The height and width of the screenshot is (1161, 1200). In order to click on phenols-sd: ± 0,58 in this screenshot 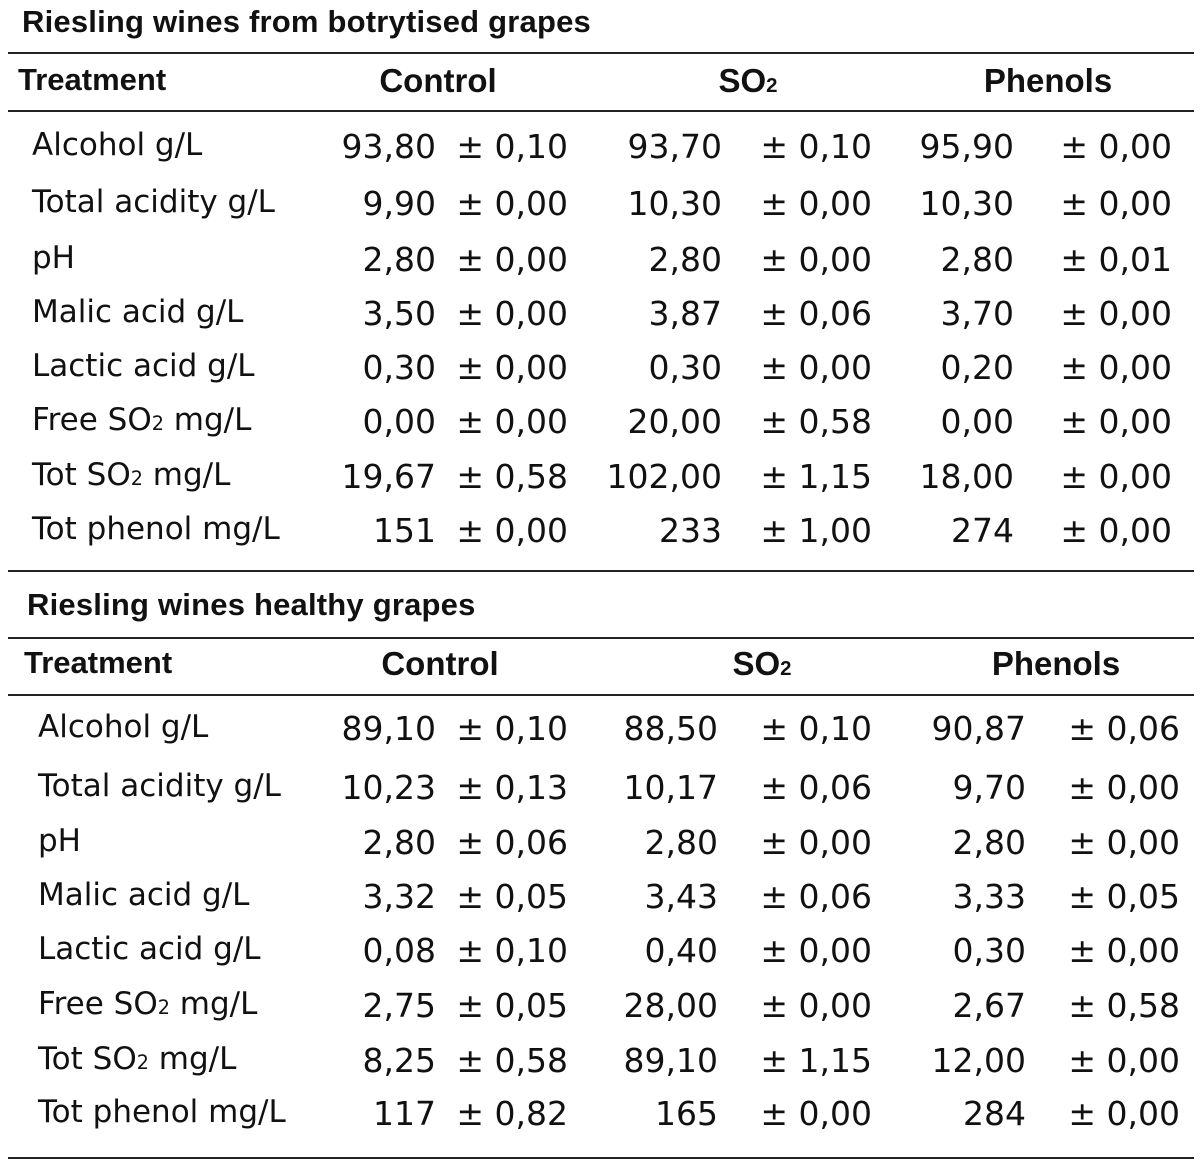, I will do `click(1124, 1005)`.